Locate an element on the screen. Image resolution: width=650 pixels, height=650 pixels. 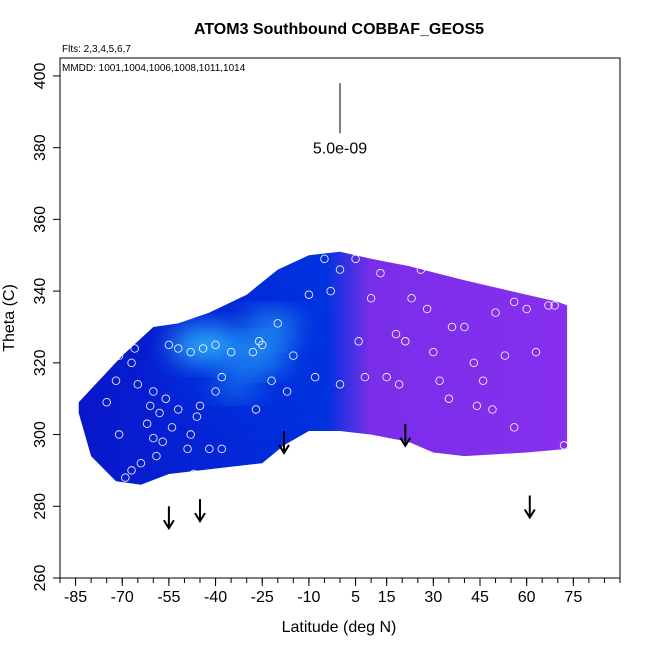
y-tick-label: 360 is located at coordinates (40, 219).